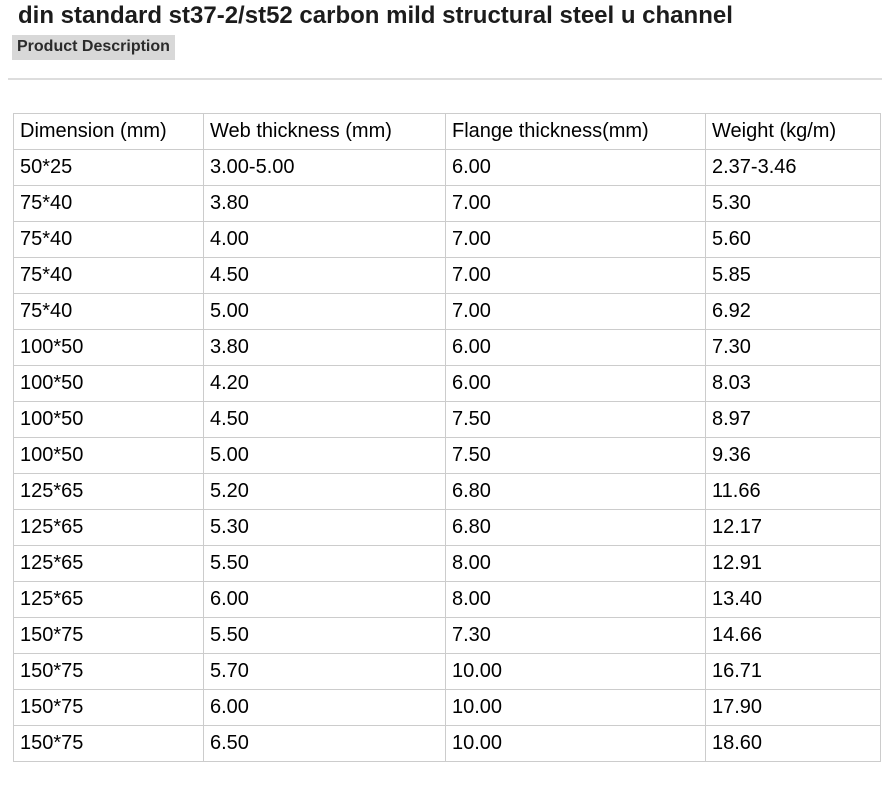 The height and width of the screenshot is (794, 892). I want to click on table-row: 150*75 5.70 10.00 16.71, so click(447, 671).